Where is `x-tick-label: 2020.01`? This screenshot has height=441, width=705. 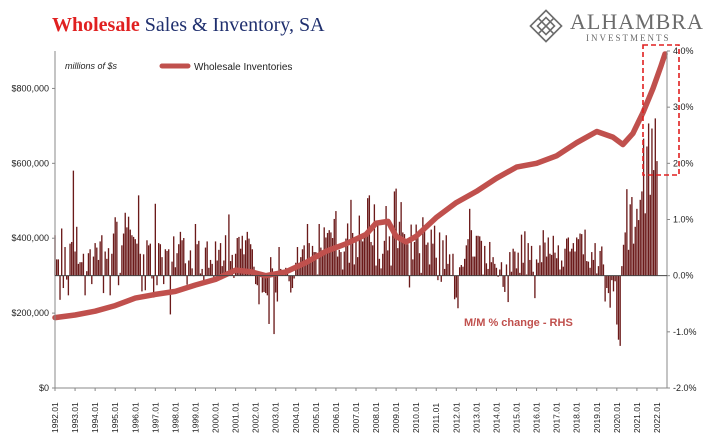 x-tick-label: 2020.01 is located at coordinates (617, 417).